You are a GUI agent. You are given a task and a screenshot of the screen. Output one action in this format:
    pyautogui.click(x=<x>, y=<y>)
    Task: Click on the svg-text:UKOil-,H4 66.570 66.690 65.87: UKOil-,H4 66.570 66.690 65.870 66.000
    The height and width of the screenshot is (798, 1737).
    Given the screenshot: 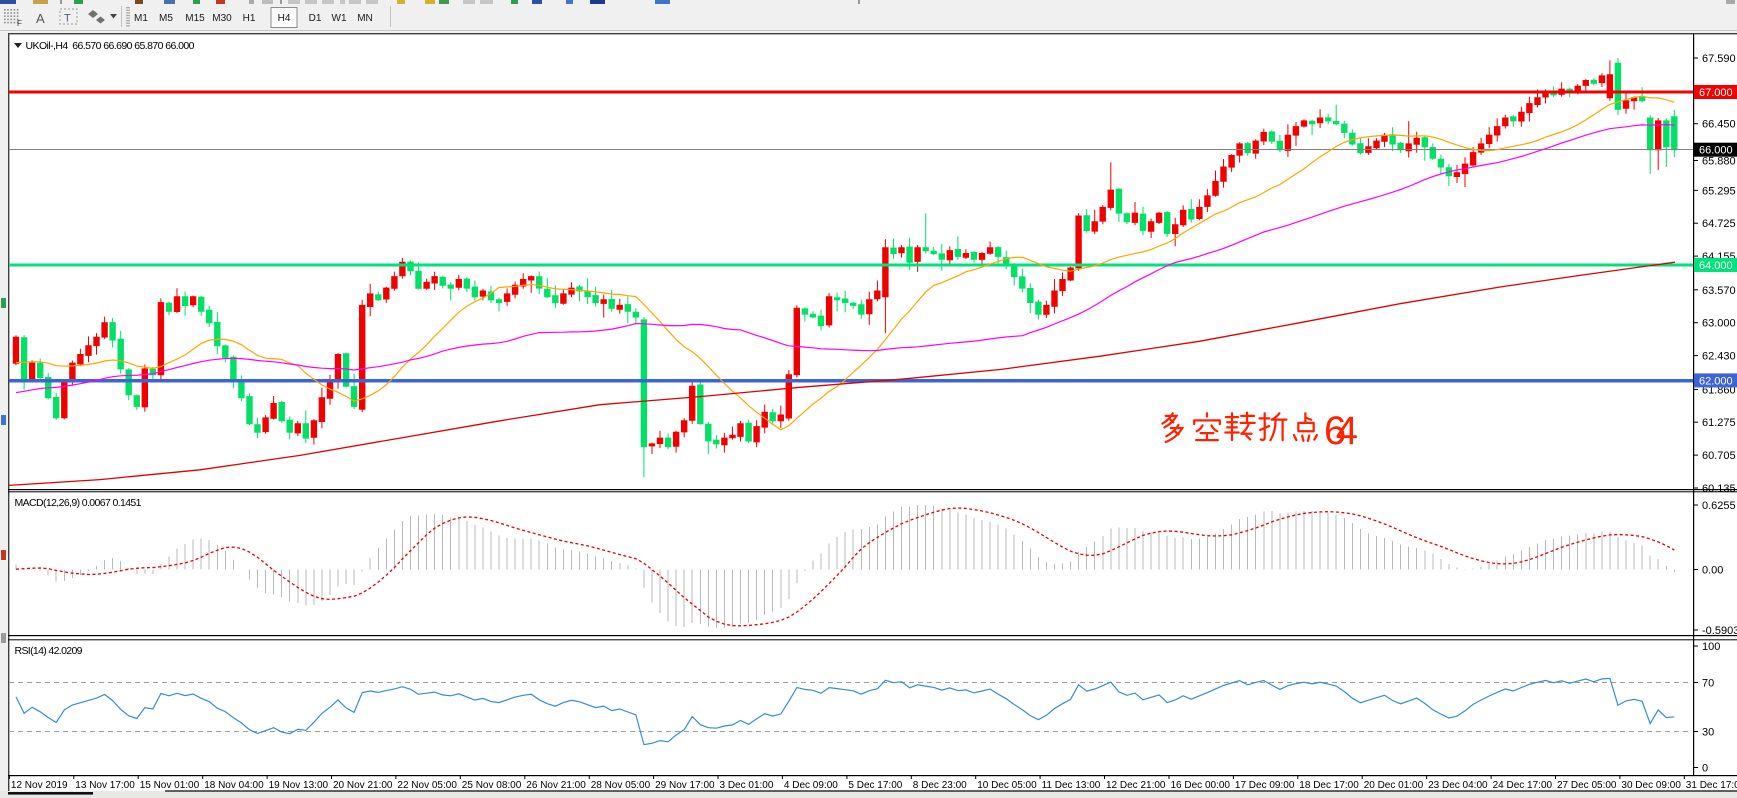 What is the action you would take?
    pyautogui.click(x=110, y=46)
    